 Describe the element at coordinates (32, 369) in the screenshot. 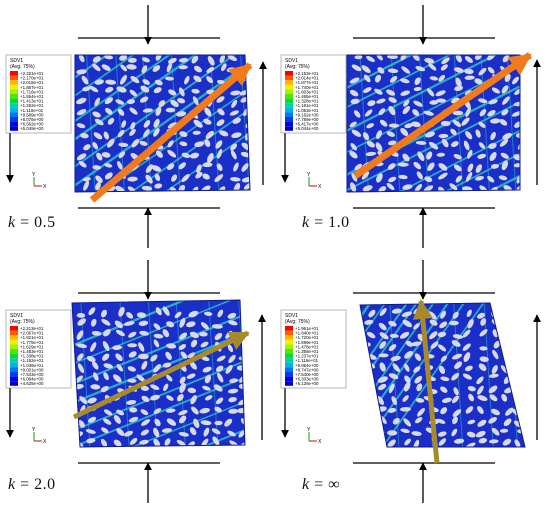

I see `legend-value: +9.001e+00` at that location.